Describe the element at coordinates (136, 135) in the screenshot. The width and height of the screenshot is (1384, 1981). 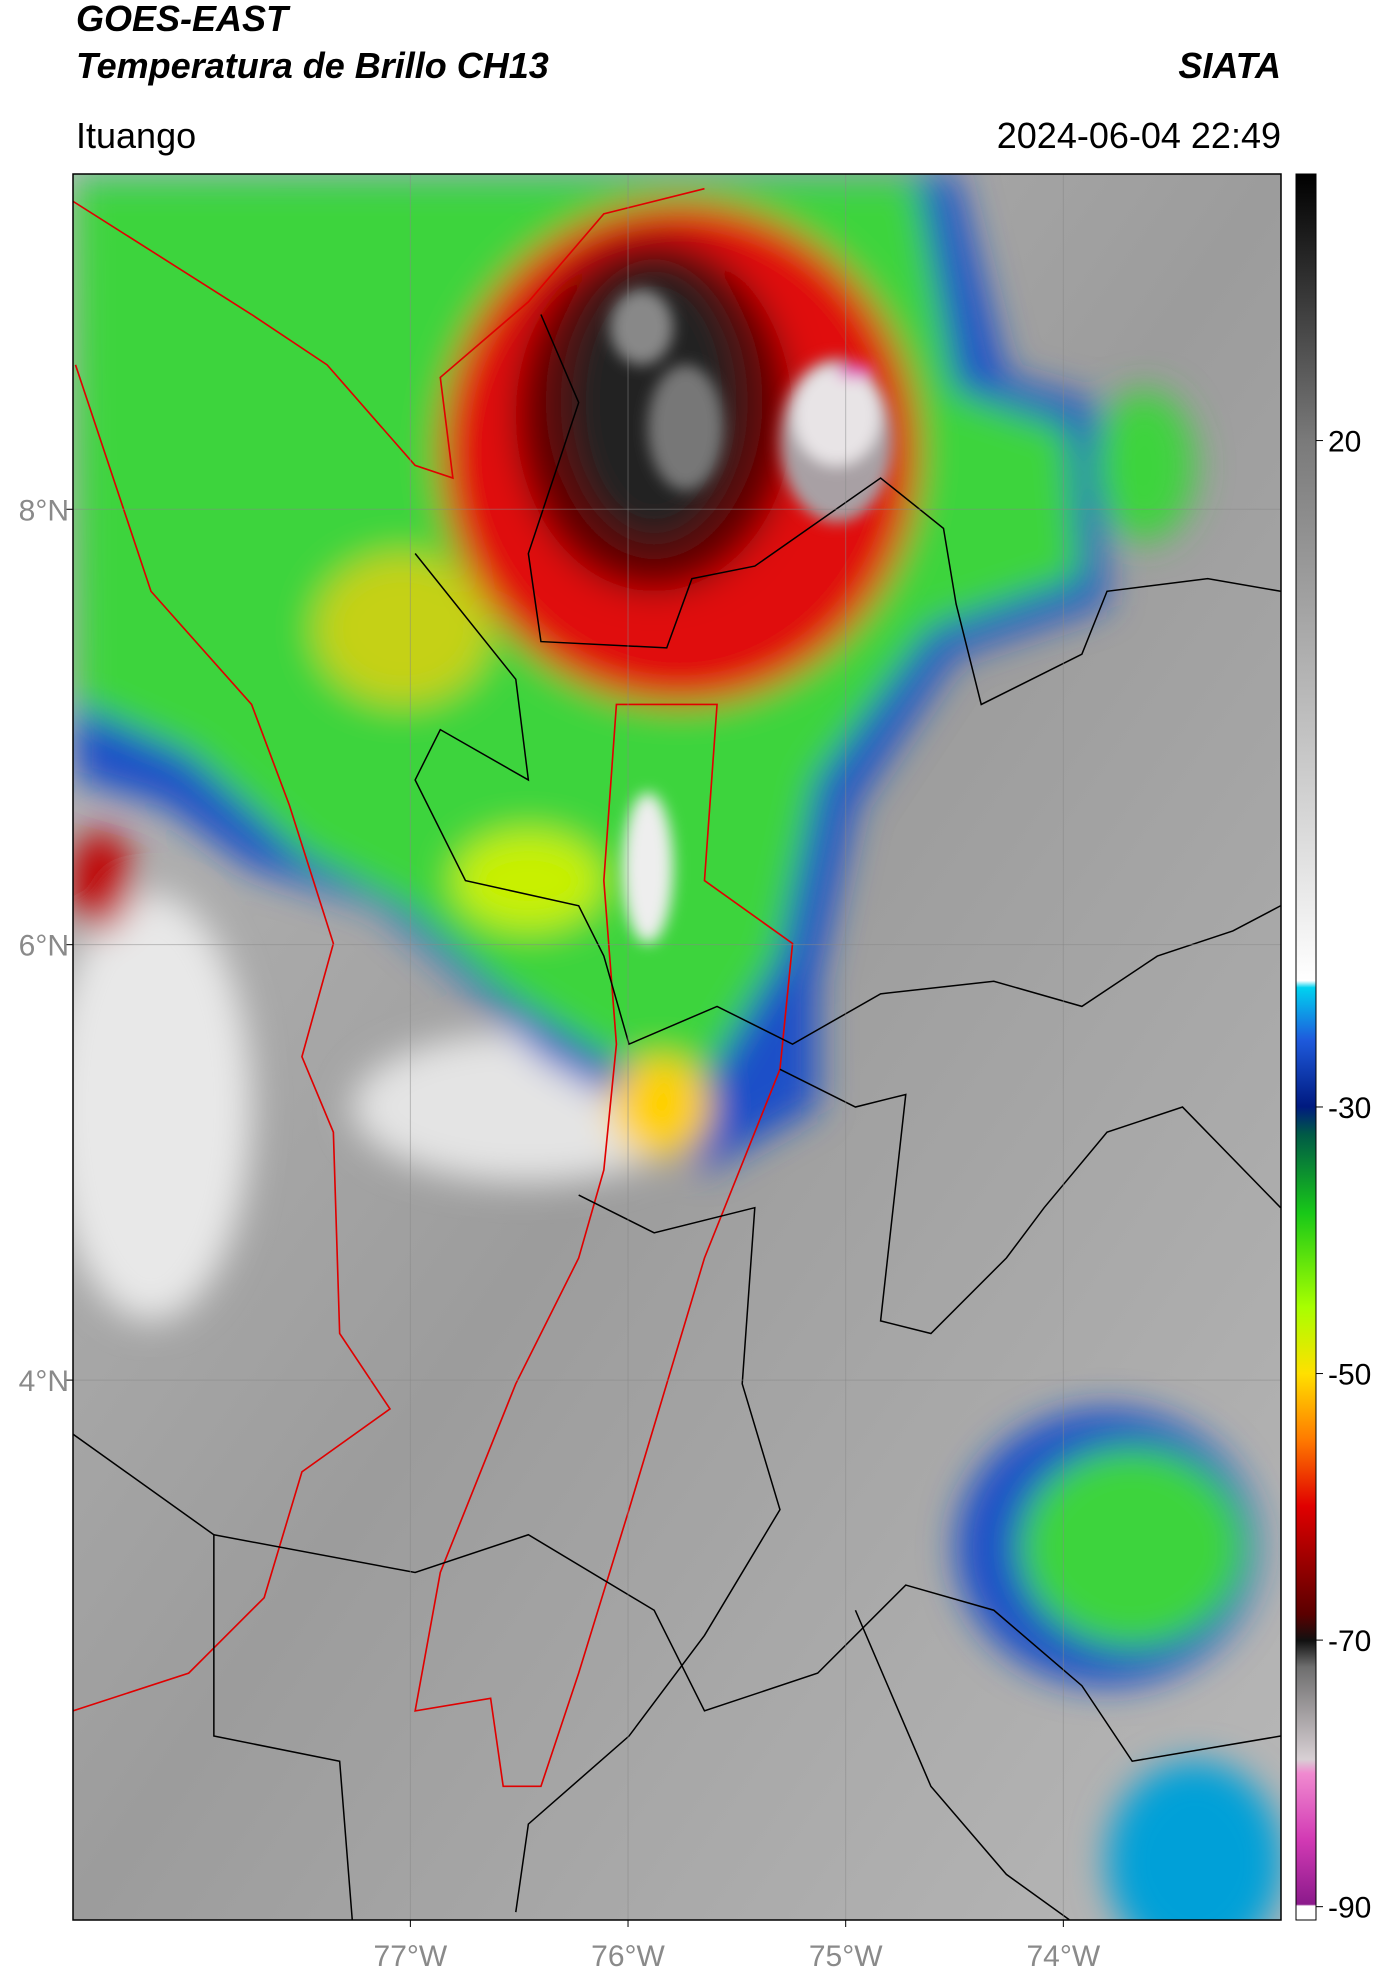
I see `location: Ituango` at that location.